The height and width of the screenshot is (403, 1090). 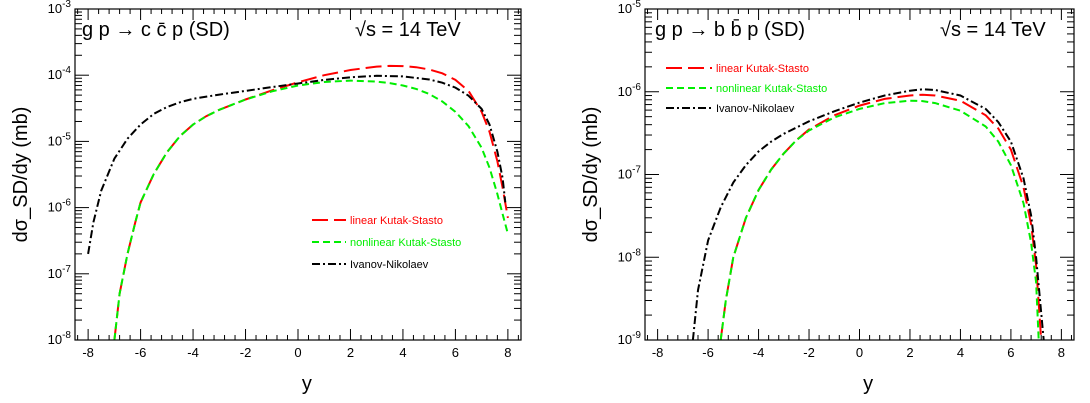 What do you see at coordinates (730, 29) in the screenshot?
I see `panel-title: g p → b b̄ p (SD)` at bounding box center [730, 29].